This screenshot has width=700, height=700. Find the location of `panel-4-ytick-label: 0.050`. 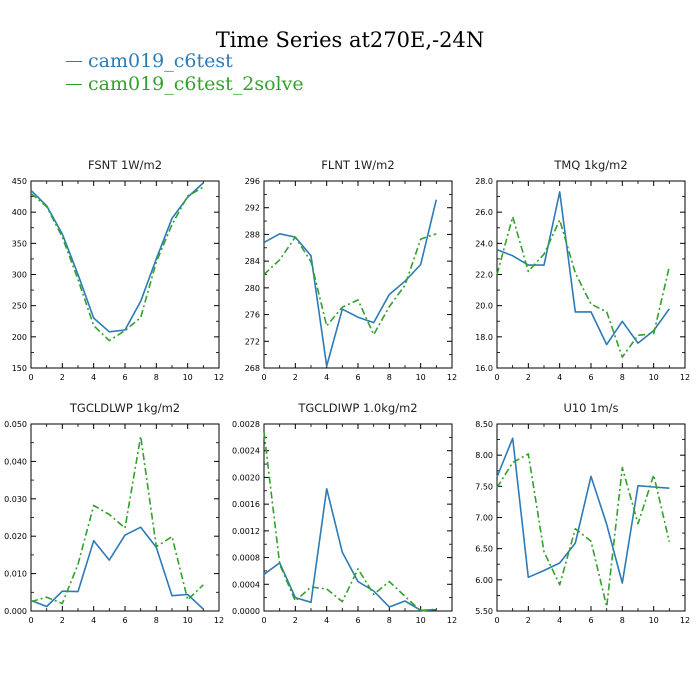

panel-4-ytick-label: 0.050 is located at coordinates (15, 424).